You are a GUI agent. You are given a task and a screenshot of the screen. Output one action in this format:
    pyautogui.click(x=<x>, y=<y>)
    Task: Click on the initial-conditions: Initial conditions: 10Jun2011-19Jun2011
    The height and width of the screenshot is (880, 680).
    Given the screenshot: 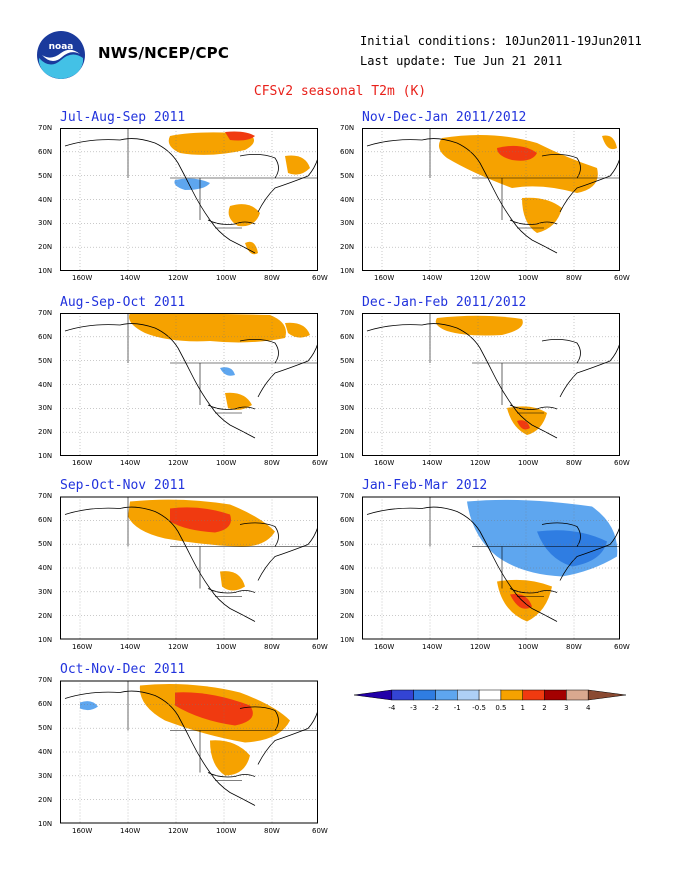 What is the action you would take?
    pyautogui.click(x=501, y=41)
    